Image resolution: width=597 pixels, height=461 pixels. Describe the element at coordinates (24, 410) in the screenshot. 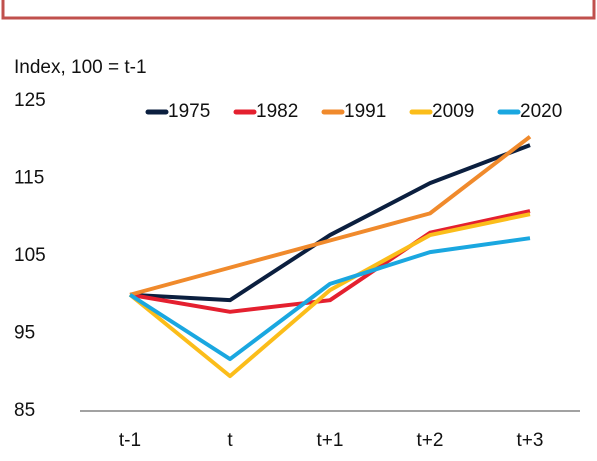

I see `y-tick-label: 85` at that location.